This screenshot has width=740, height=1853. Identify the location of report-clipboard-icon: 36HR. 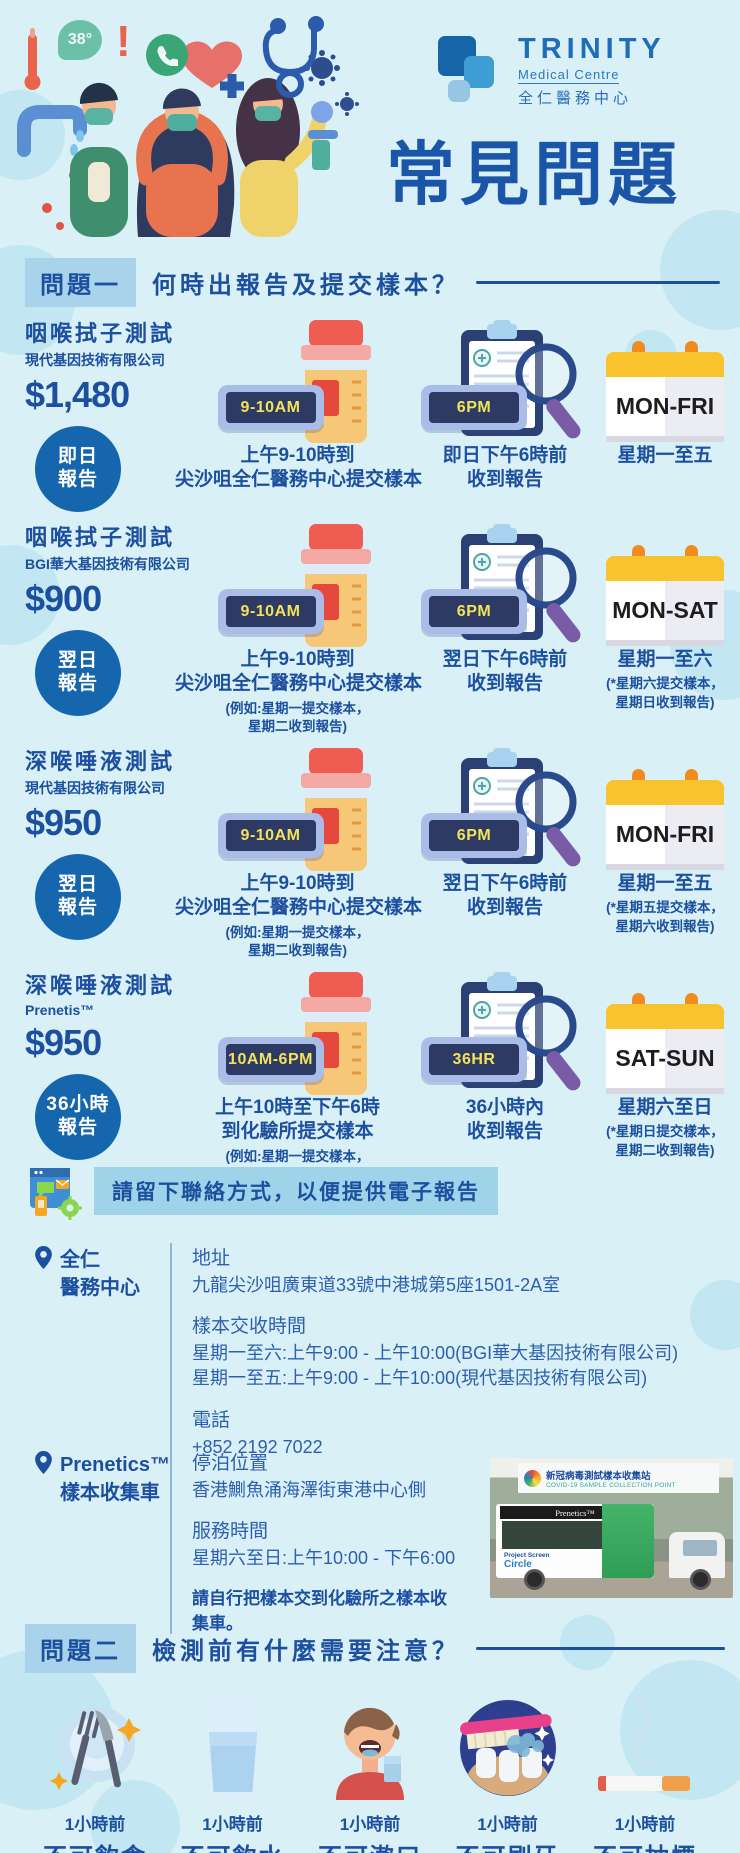
(505, 1034).